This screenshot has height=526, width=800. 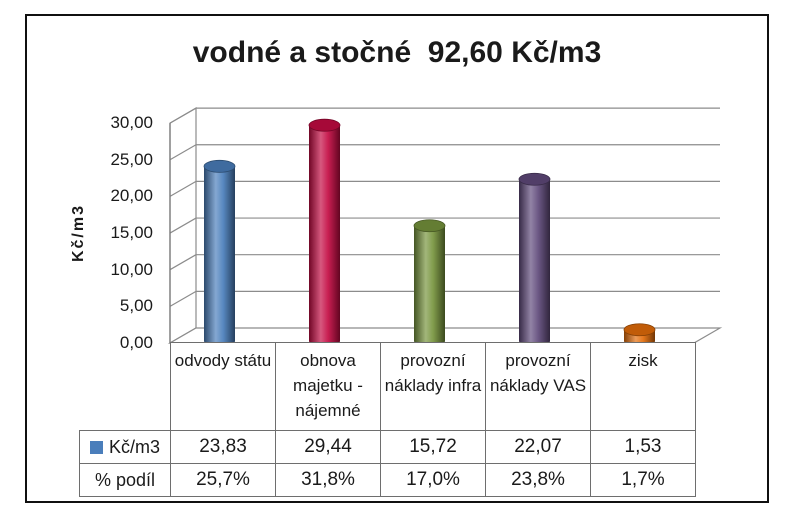 What do you see at coordinates (223, 480) in the screenshot?
I see `value-cell: 25,7%` at bounding box center [223, 480].